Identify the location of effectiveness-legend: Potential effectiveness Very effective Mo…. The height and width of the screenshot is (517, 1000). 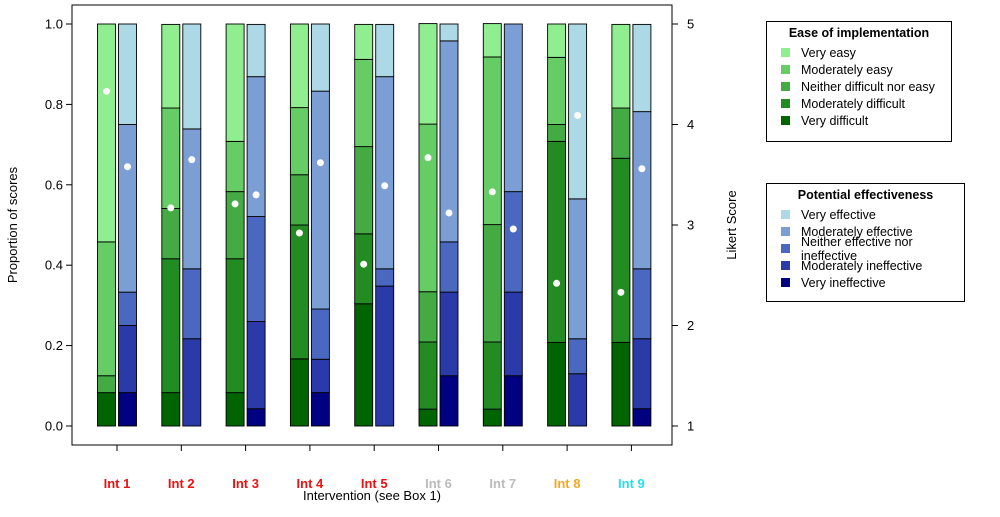
(865, 242).